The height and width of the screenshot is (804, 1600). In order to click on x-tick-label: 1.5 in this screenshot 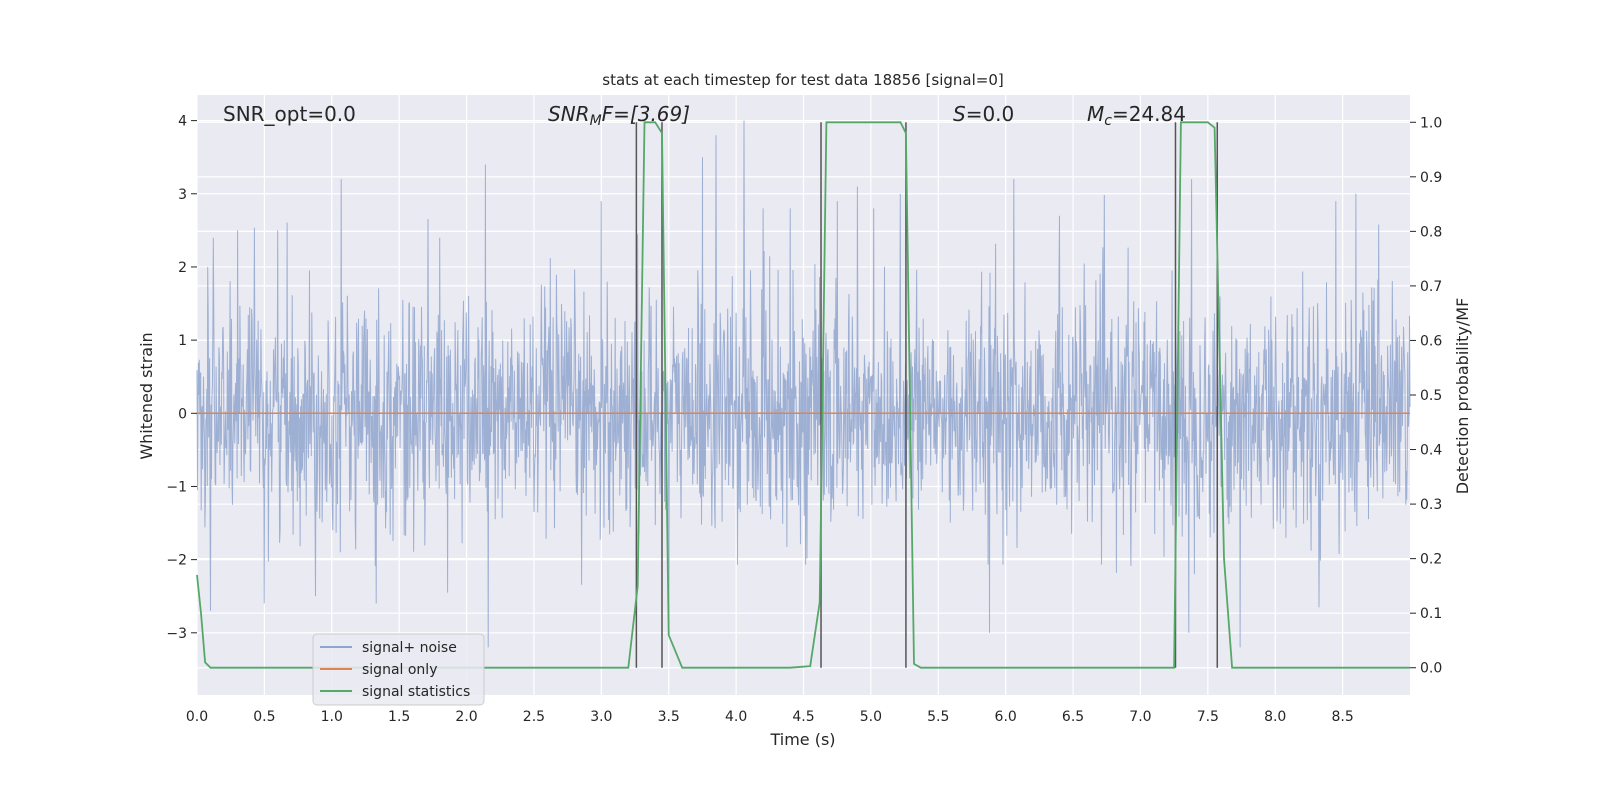, I will do `click(399, 717)`.